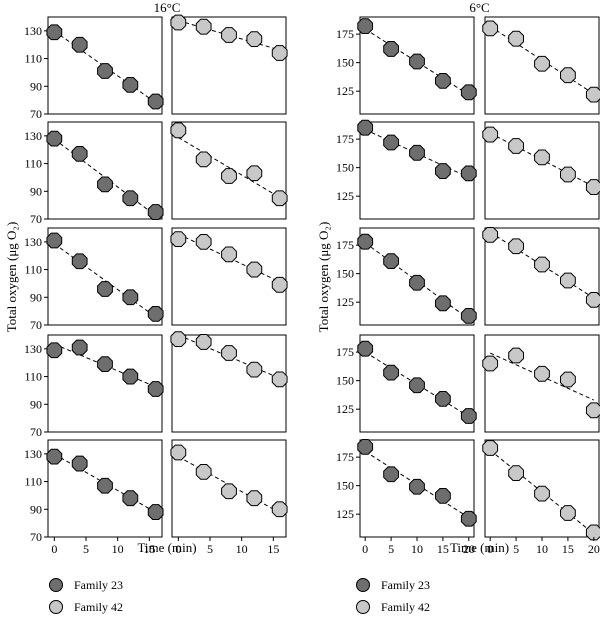 This screenshot has width=600, height=619. Describe the element at coordinates (36, 191) in the screenshot. I see `y-tick-label: 90` at that location.